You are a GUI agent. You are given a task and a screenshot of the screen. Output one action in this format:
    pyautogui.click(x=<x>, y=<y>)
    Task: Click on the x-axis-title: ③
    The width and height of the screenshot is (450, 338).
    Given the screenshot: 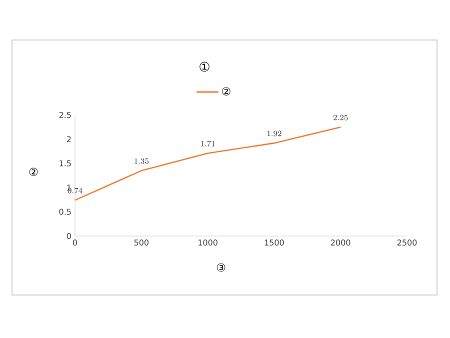 What is the action you would take?
    pyautogui.click(x=221, y=267)
    